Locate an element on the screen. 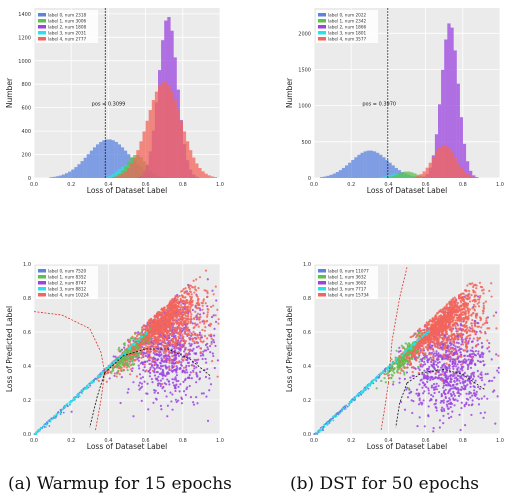 The width and height of the screenshot is (514, 502). y-tick-label: 1.0 is located at coordinates (27, 265).